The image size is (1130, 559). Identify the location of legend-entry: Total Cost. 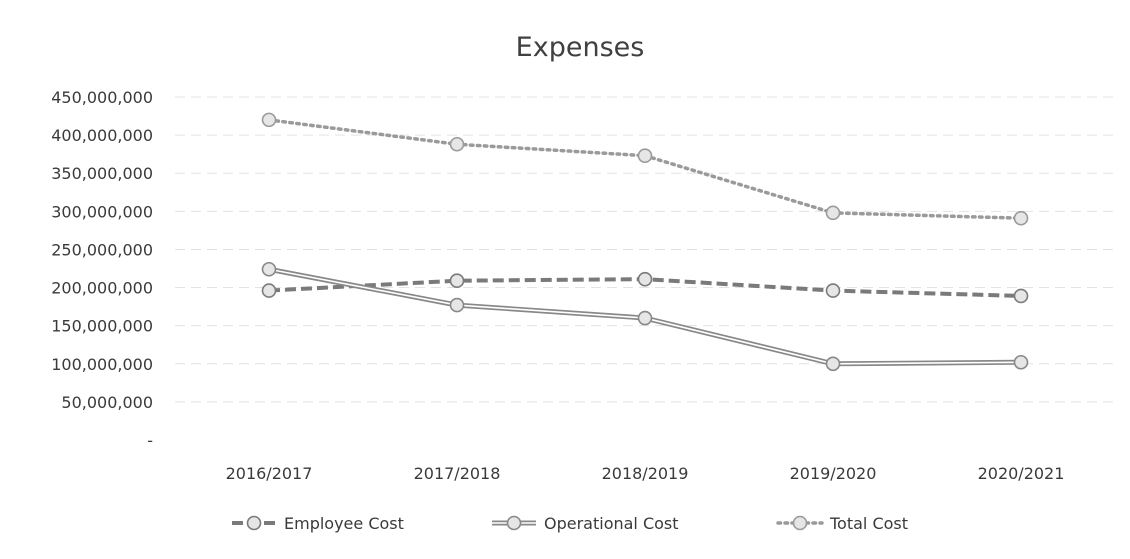
(842, 523).